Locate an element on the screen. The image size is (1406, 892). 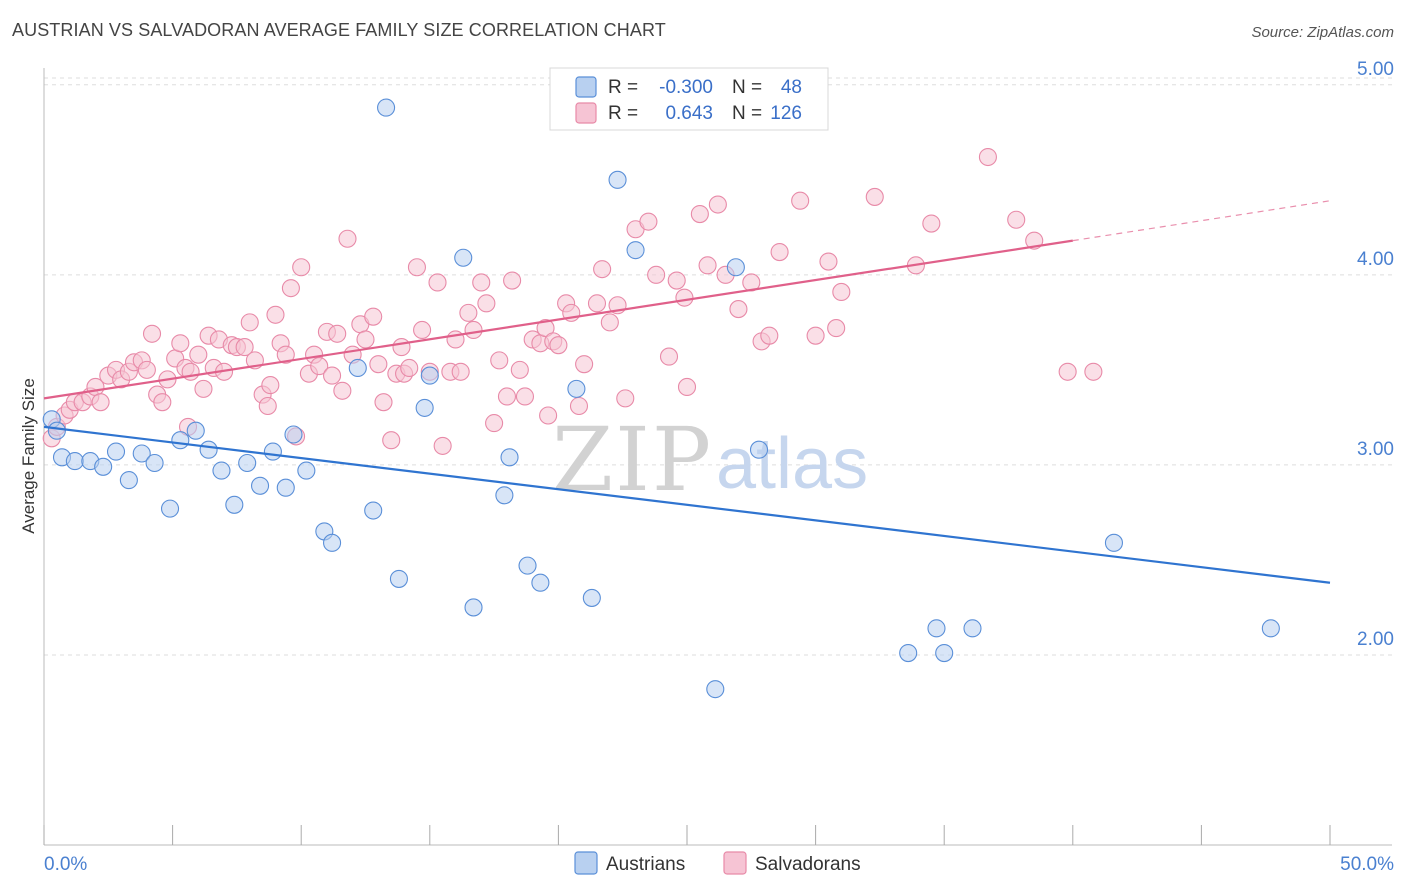
watermark: ZIP atlas is located at coordinates (710, 459).